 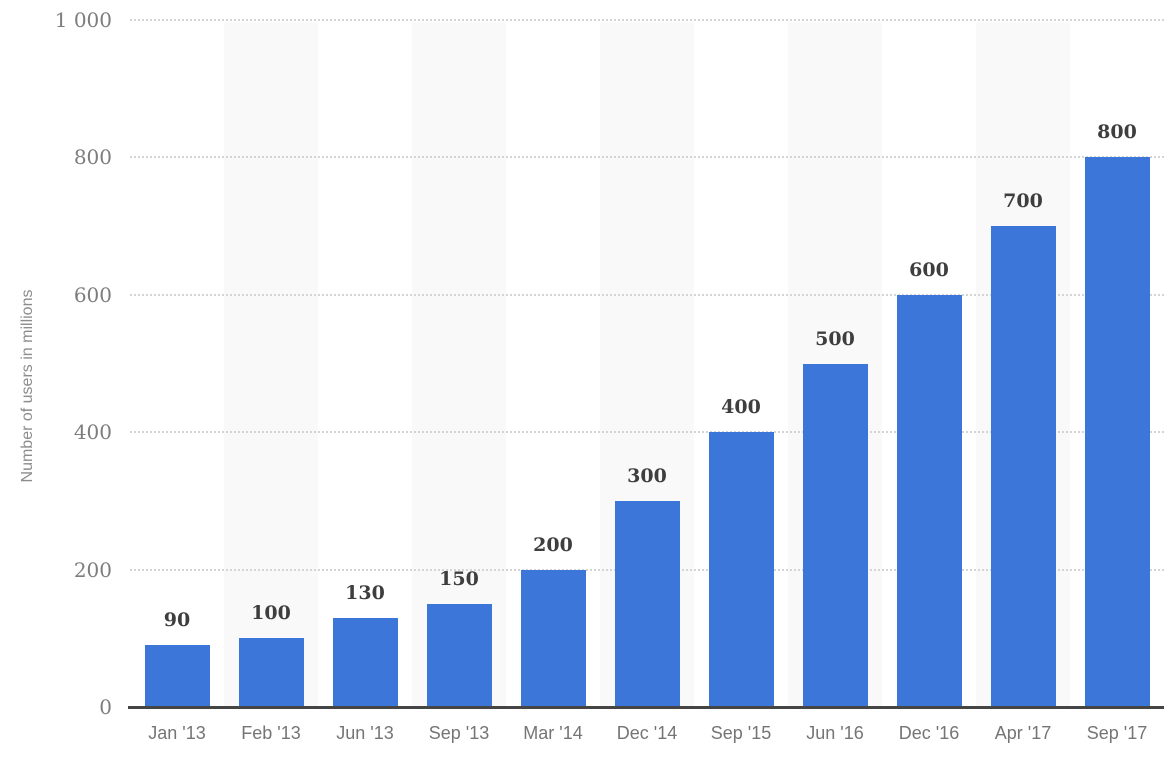 I want to click on bar-value-label: 300, so click(x=647, y=475).